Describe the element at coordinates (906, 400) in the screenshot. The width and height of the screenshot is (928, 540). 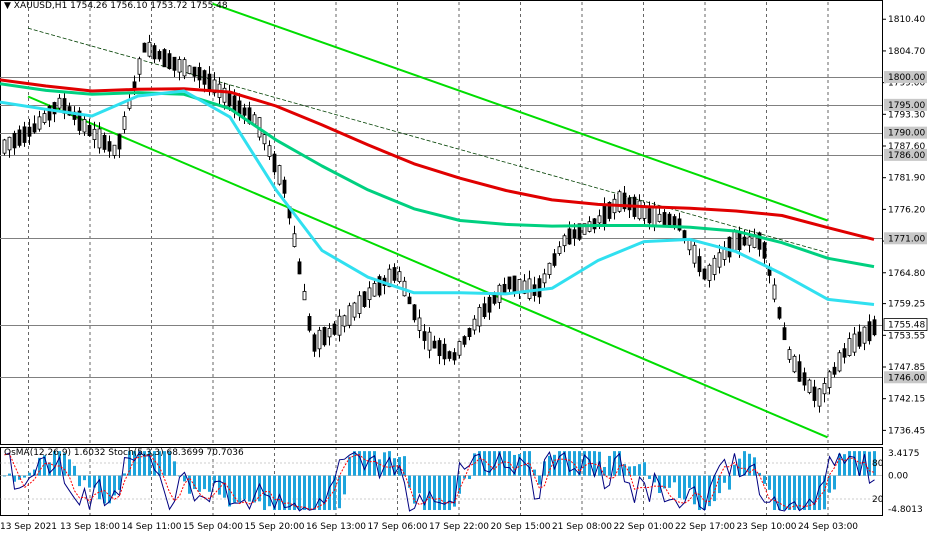
I see `price-axis-label: 1742.15` at that location.